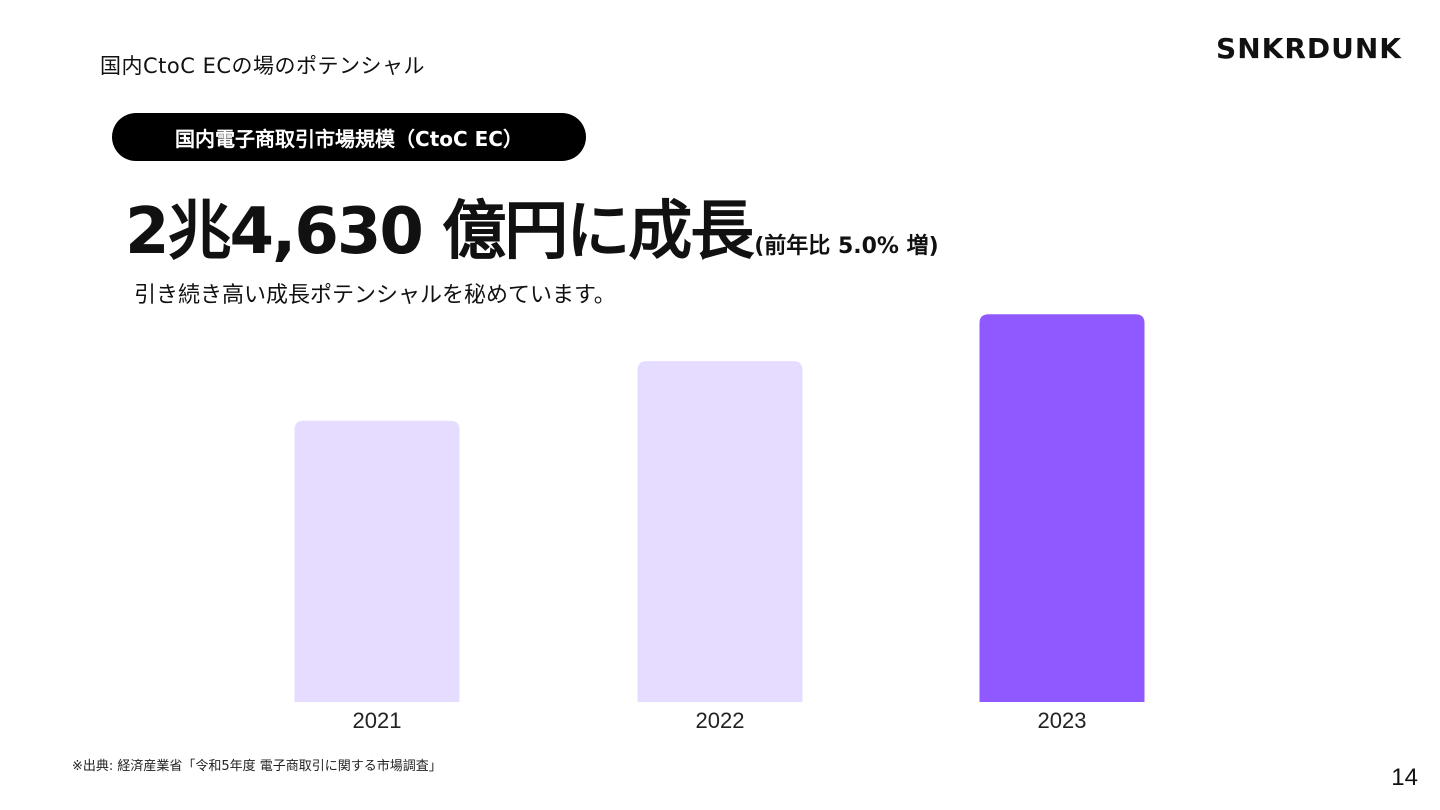 Image resolution: width=1440 pixels, height=810 pixels. I want to click on headline: 2兆4,630 億円に成長 (前年比 5.0% 増), so click(532, 226).